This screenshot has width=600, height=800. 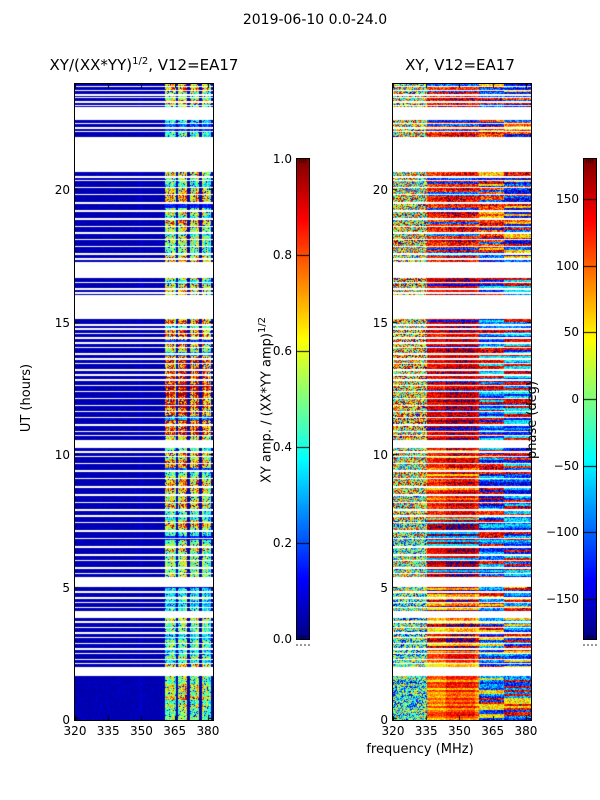 I want to click on x-axis-label: frequency (MHz), so click(x=420, y=749).